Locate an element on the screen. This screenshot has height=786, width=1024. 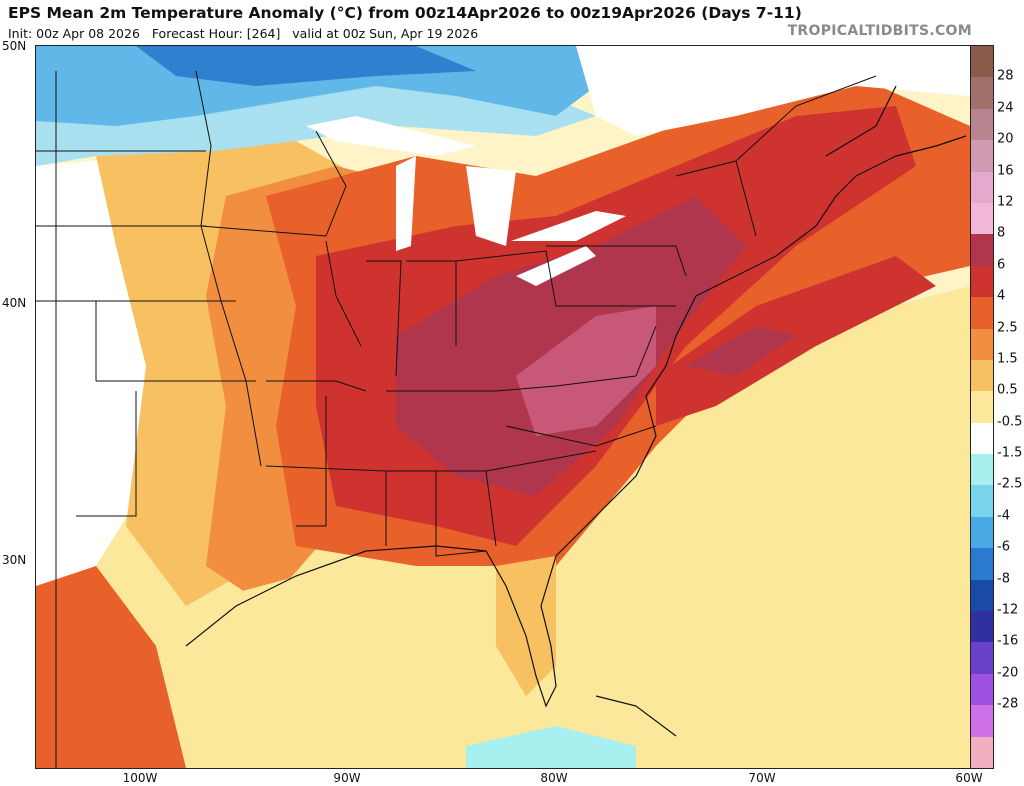
colorbar-label: -20 is located at coordinates (1008, 673).